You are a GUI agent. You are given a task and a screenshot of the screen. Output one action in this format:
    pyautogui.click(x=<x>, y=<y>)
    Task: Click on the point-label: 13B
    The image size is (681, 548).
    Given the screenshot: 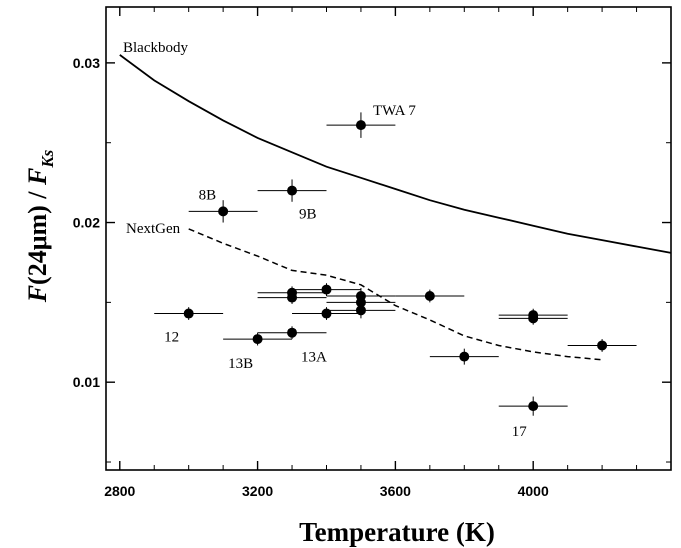 What is the action you would take?
    pyautogui.click(x=240, y=364)
    